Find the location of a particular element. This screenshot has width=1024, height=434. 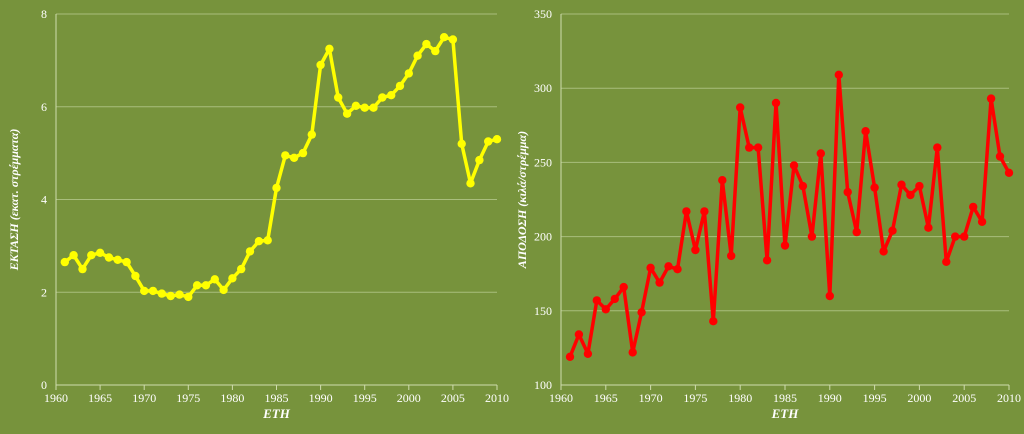

x-tick-label: 1960 is located at coordinates (561, 398).